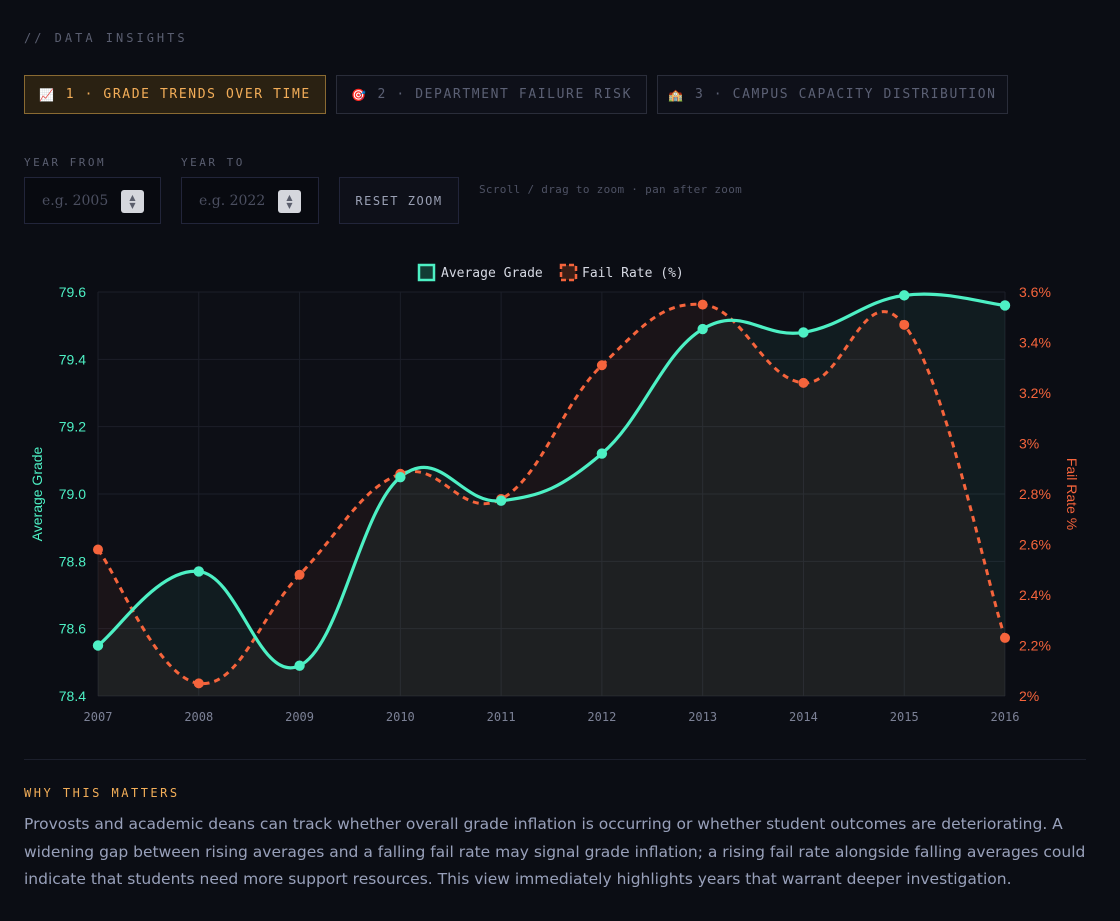 This screenshot has width=1120, height=921. What do you see at coordinates (492, 273) in the screenshot?
I see `legend-label-average-grade: Average Grade` at bounding box center [492, 273].